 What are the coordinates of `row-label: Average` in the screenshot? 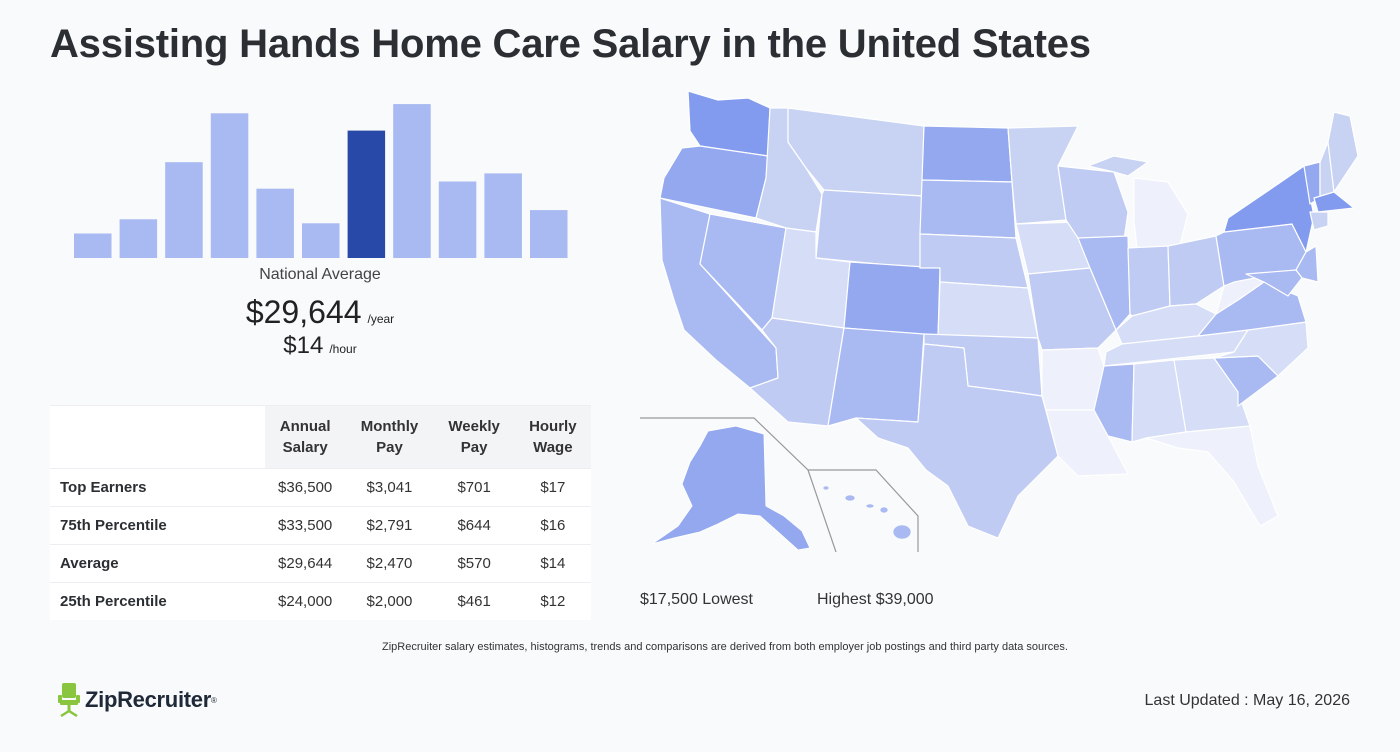 It's located at (157, 563).